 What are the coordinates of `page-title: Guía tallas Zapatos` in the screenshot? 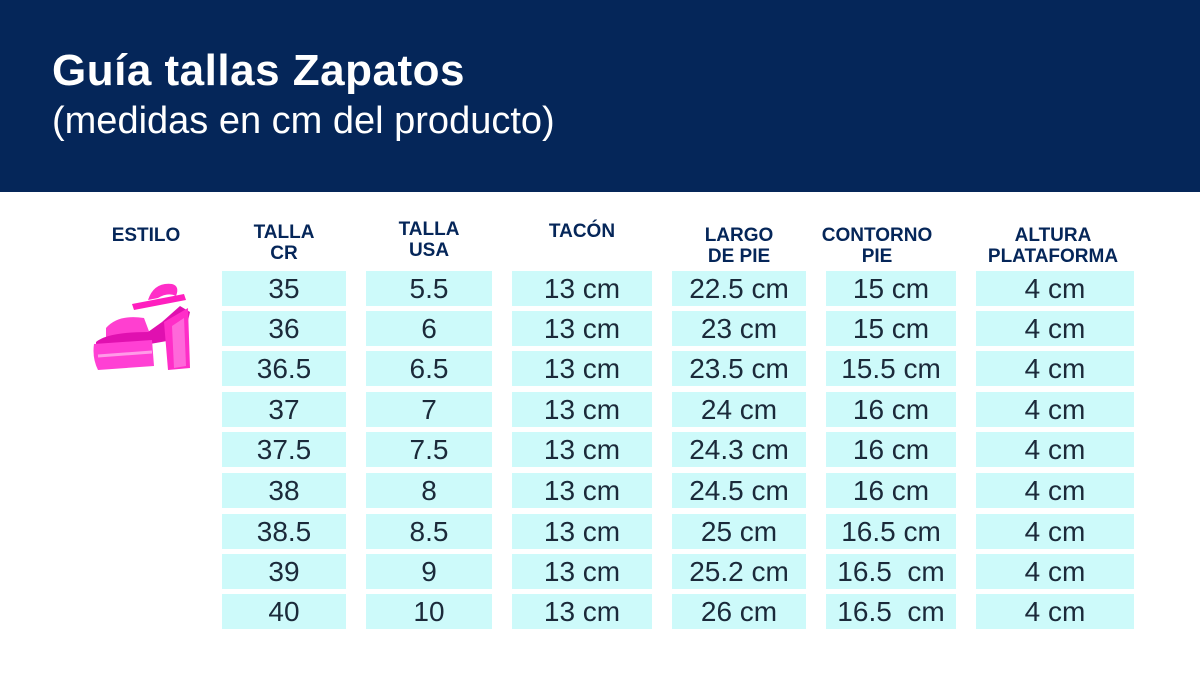 It's located at (258, 70).